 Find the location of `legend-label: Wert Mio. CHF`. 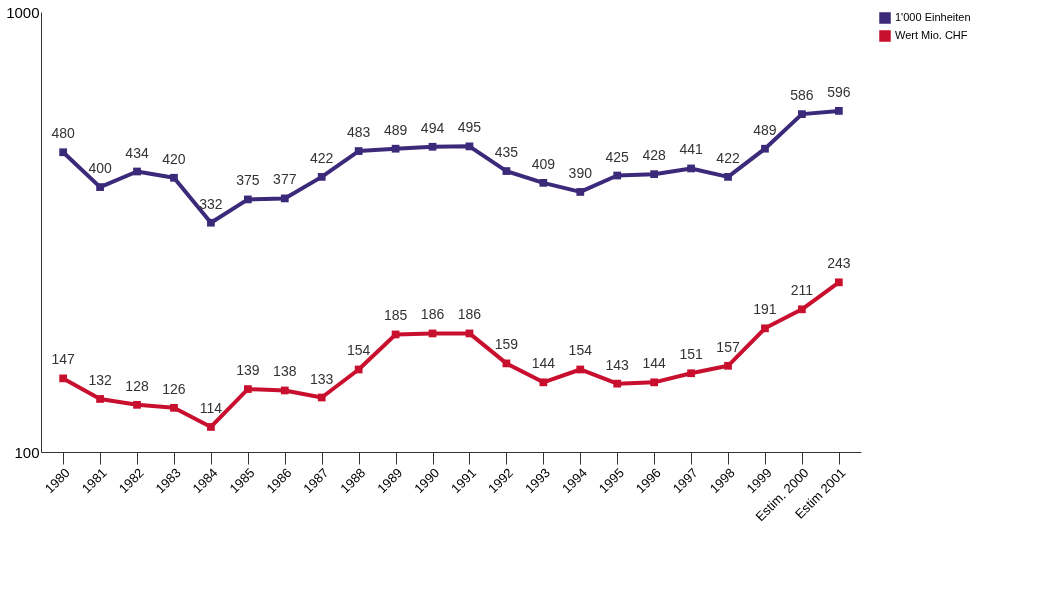

legend-label: Wert Mio. CHF is located at coordinates (931, 35).